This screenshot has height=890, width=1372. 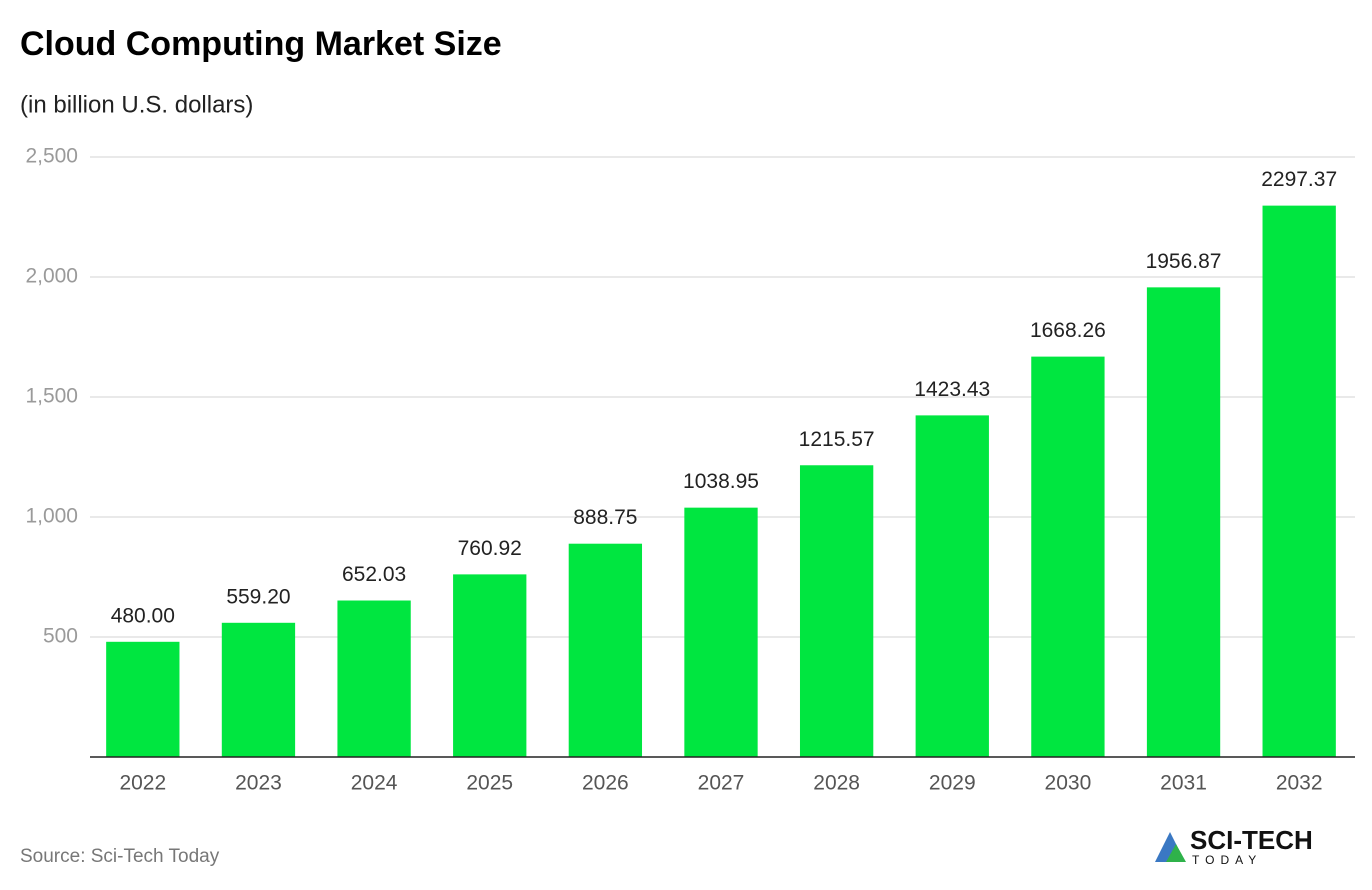 What do you see at coordinates (1183, 783) in the screenshot?
I see `x-tick-label: 2031` at bounding box center [1183, 783].